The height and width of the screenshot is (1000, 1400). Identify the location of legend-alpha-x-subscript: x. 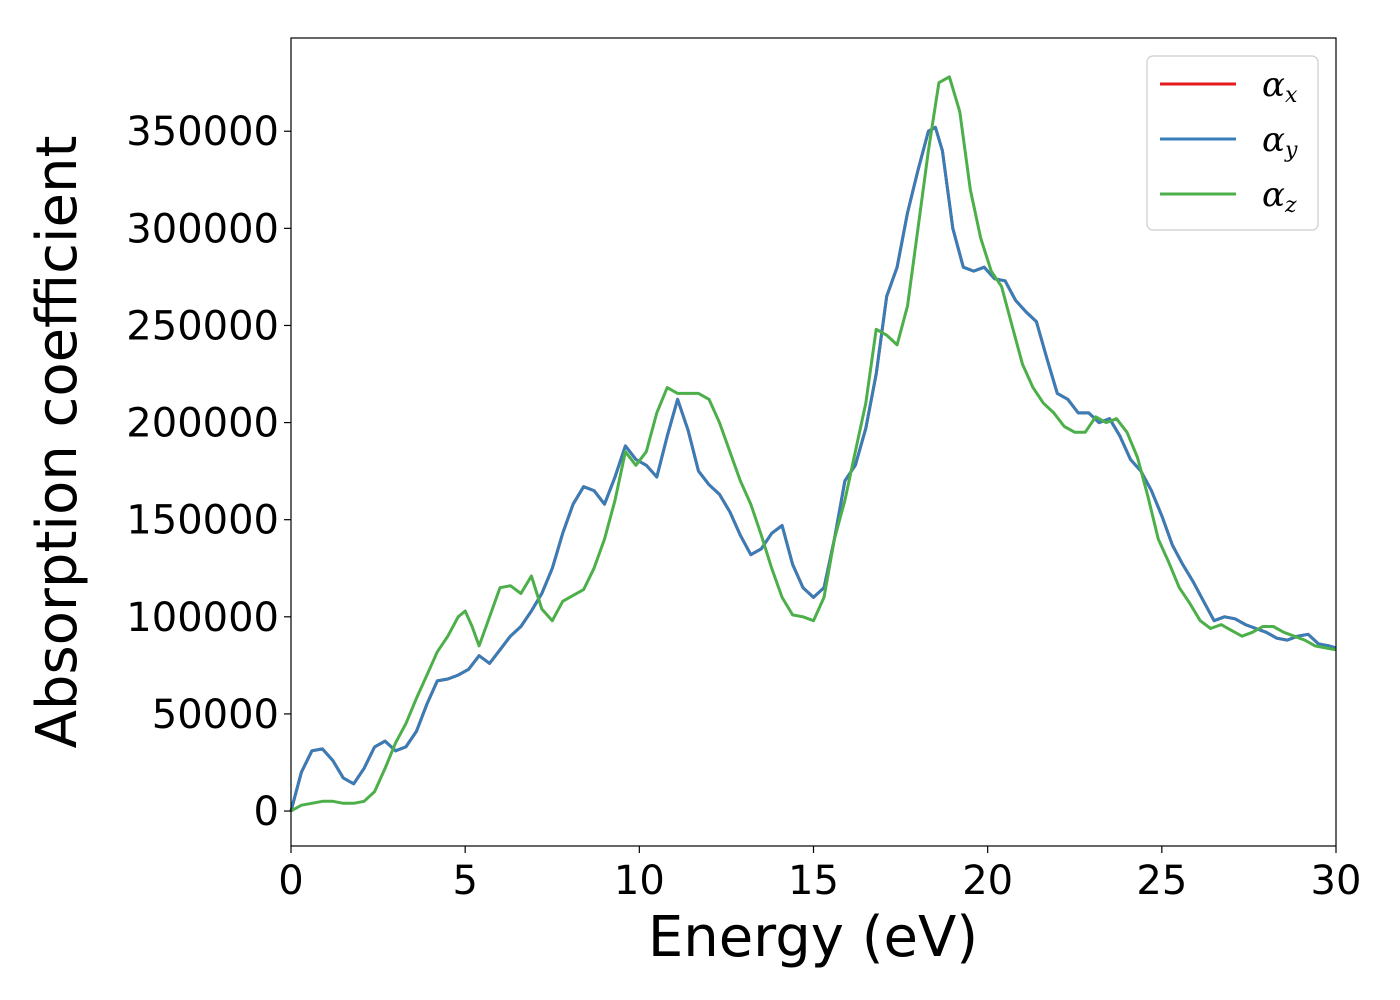
(1291, 95).